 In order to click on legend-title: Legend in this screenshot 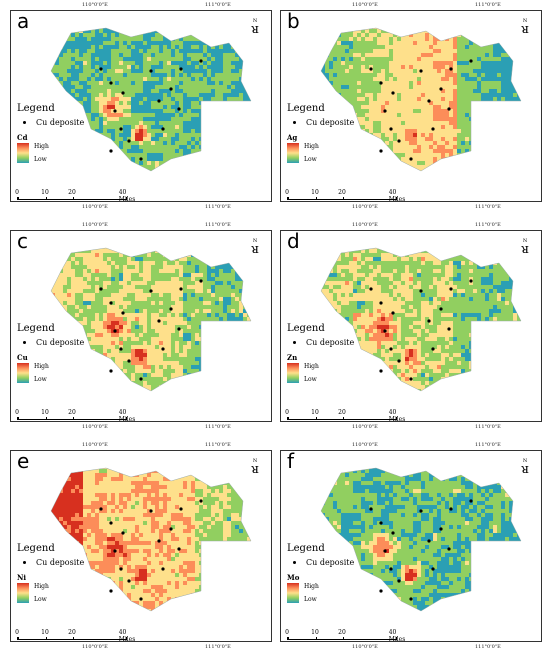, I will do `click(36, 548)`.